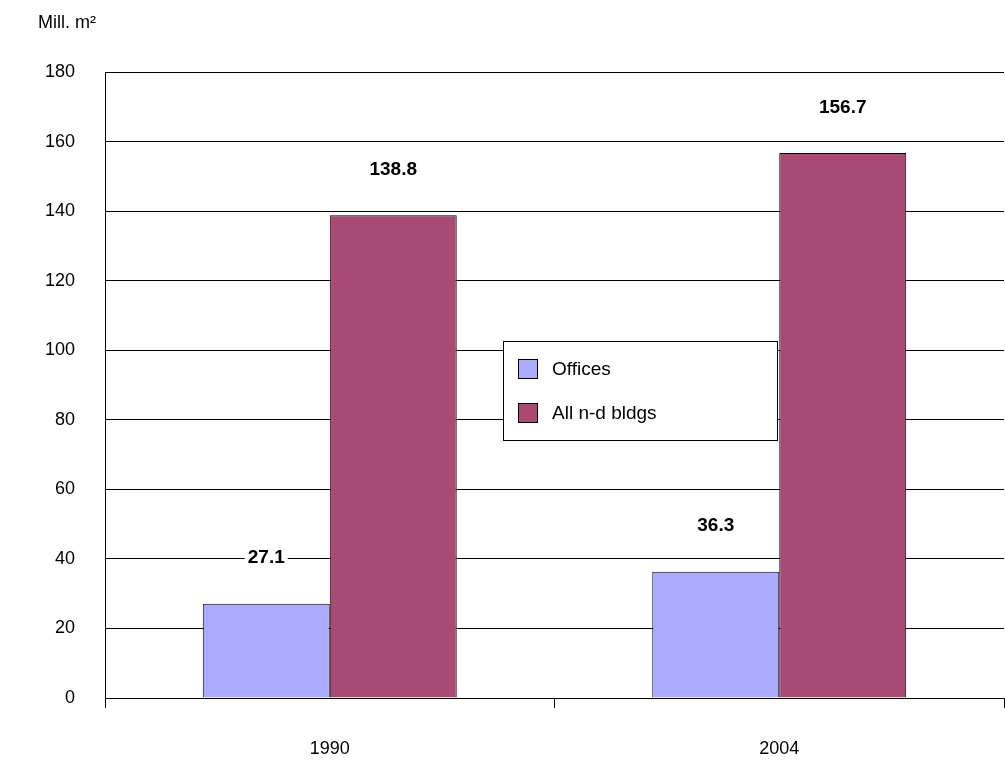 Image resolution: width=1005 pixels, height=762 pixels. What do you see at coordinates (59, 210) in the screenshot?
I see `y-tick-label: 140` at bounding box center [59, 210].